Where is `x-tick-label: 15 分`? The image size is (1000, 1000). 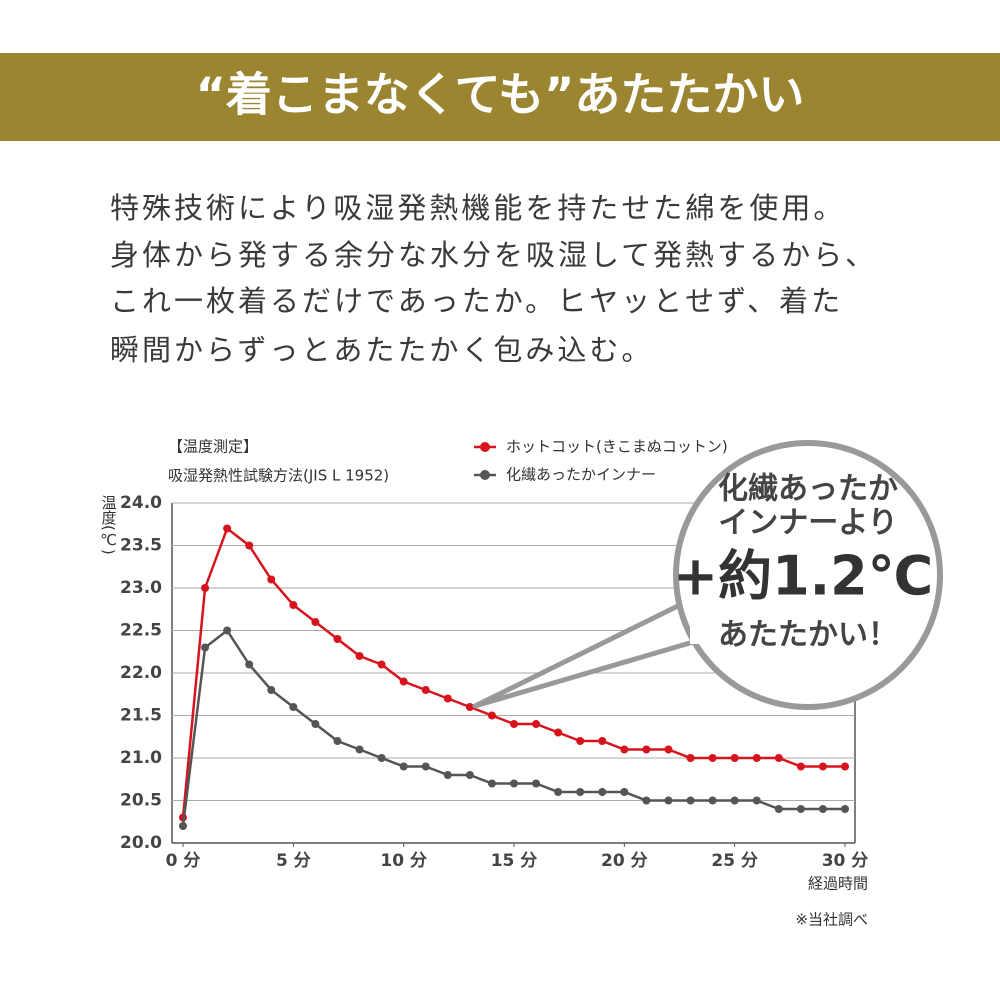
x-tick-label: 15 分 is located at coordinates (514, 861).